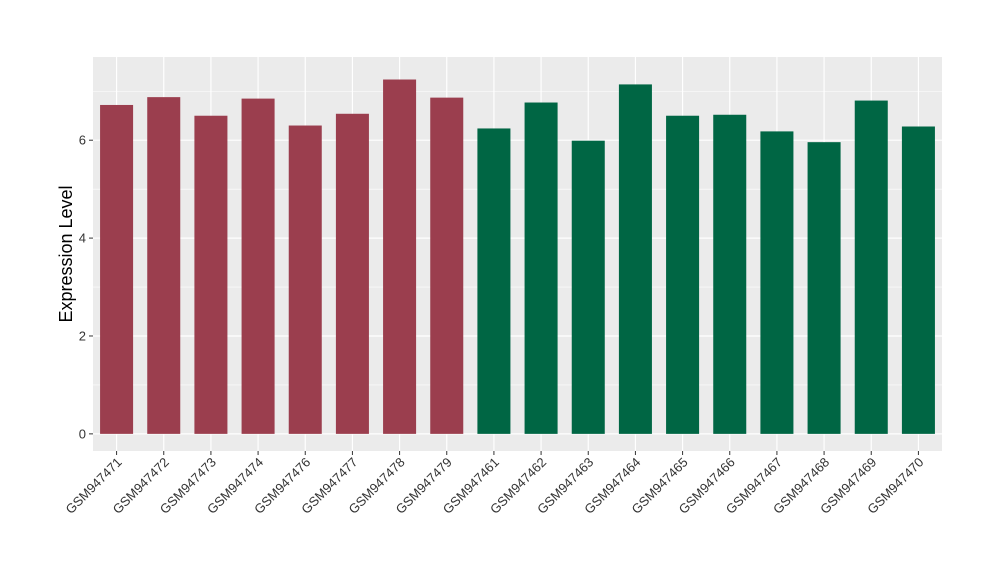 This screenshot has width=1000, height=580. What do you see at coordinates (730, 274) in the screenshot?
I see `bar-GSM947466` at bounding box center [730, 274].